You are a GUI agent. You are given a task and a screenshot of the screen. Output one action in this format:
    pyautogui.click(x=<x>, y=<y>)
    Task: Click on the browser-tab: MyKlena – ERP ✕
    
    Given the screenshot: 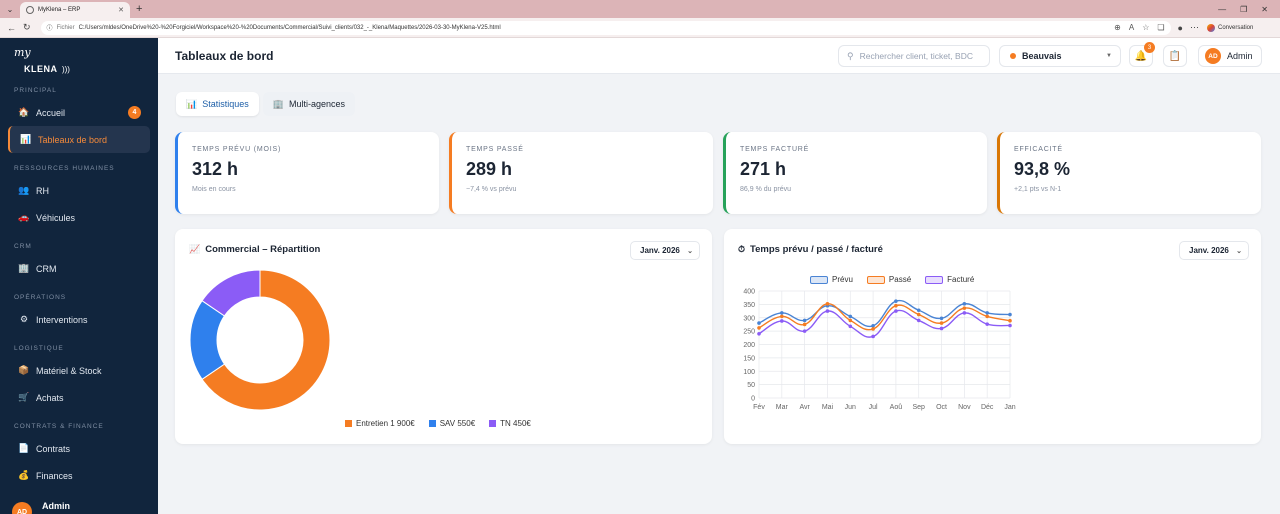 What is the action you would take?
    pyautogui.click(x=75, y=10)
    